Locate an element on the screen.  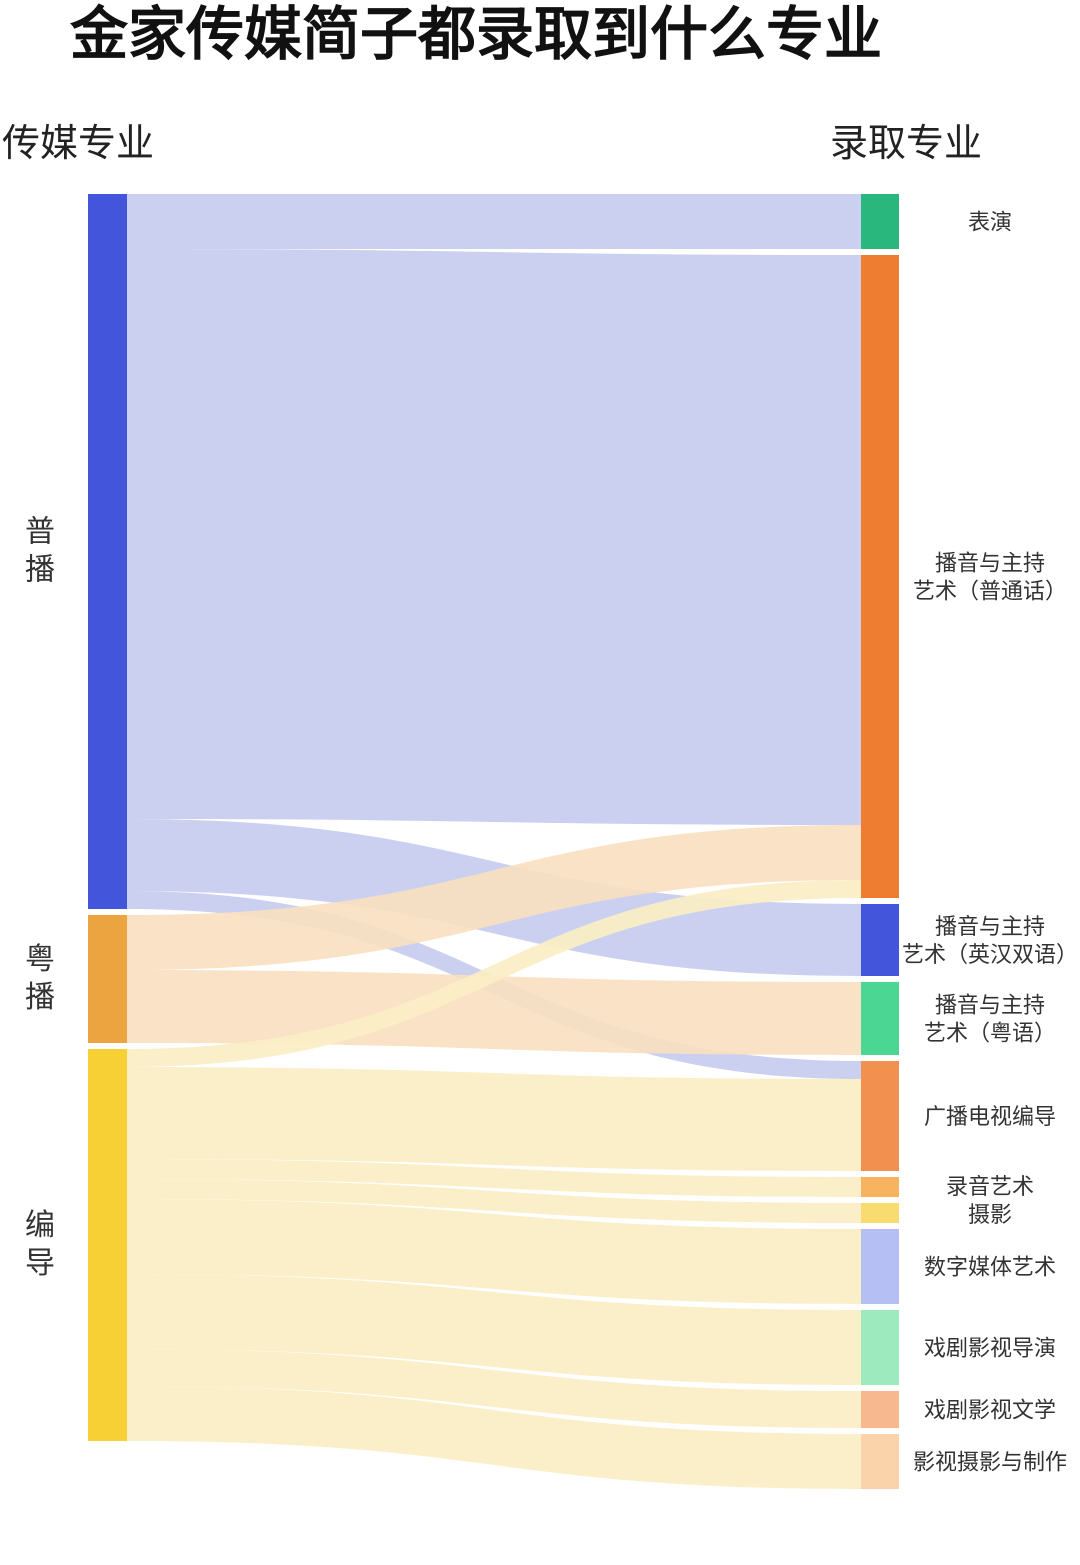
target-node-xjdy is located at coordinates (880, 1347).